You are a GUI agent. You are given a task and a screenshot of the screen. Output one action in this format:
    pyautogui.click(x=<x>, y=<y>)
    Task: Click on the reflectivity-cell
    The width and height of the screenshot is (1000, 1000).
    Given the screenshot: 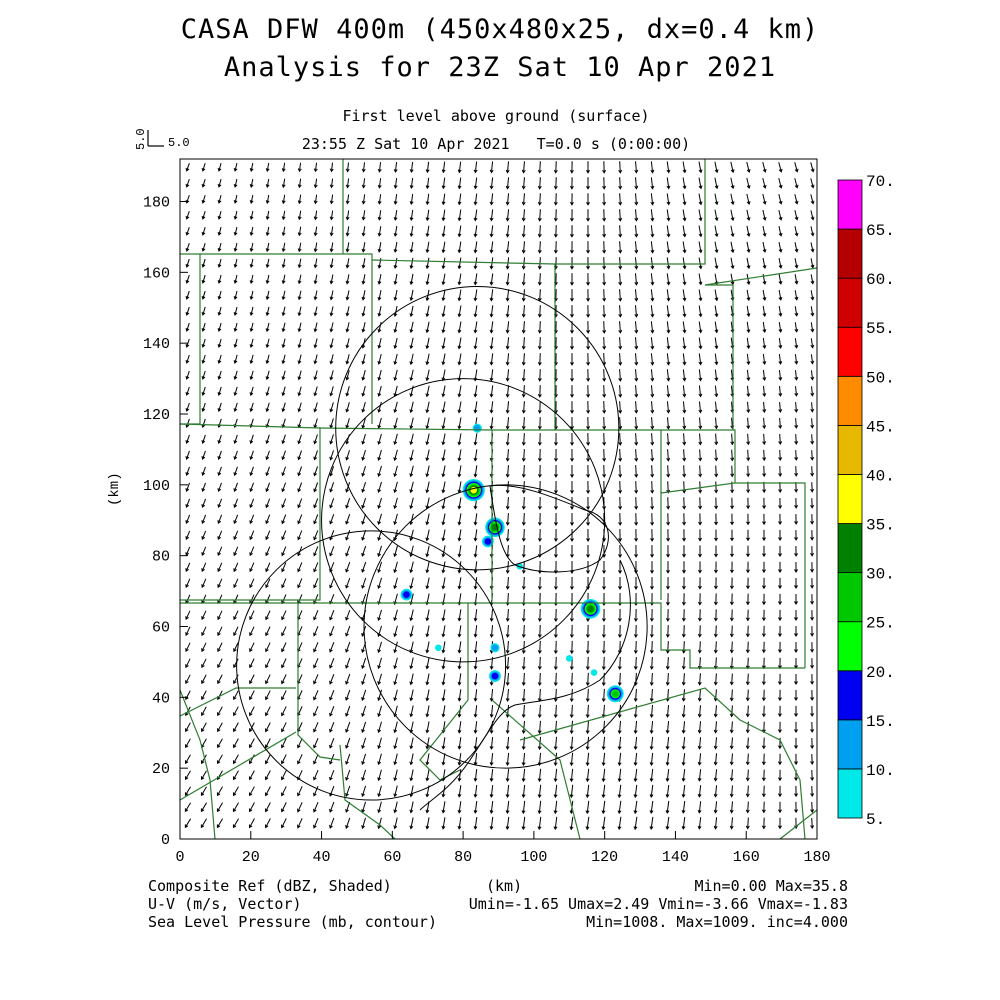 What is the action you would take?
    pyautogui.click(x=569, y=658)
    